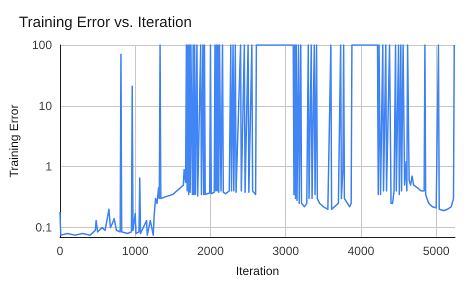 The height and width of the screenshot is (293, 474). Describe the element at coordinates (42, 45) in the screenshot. I see `y-tick-label: 100` at that location.